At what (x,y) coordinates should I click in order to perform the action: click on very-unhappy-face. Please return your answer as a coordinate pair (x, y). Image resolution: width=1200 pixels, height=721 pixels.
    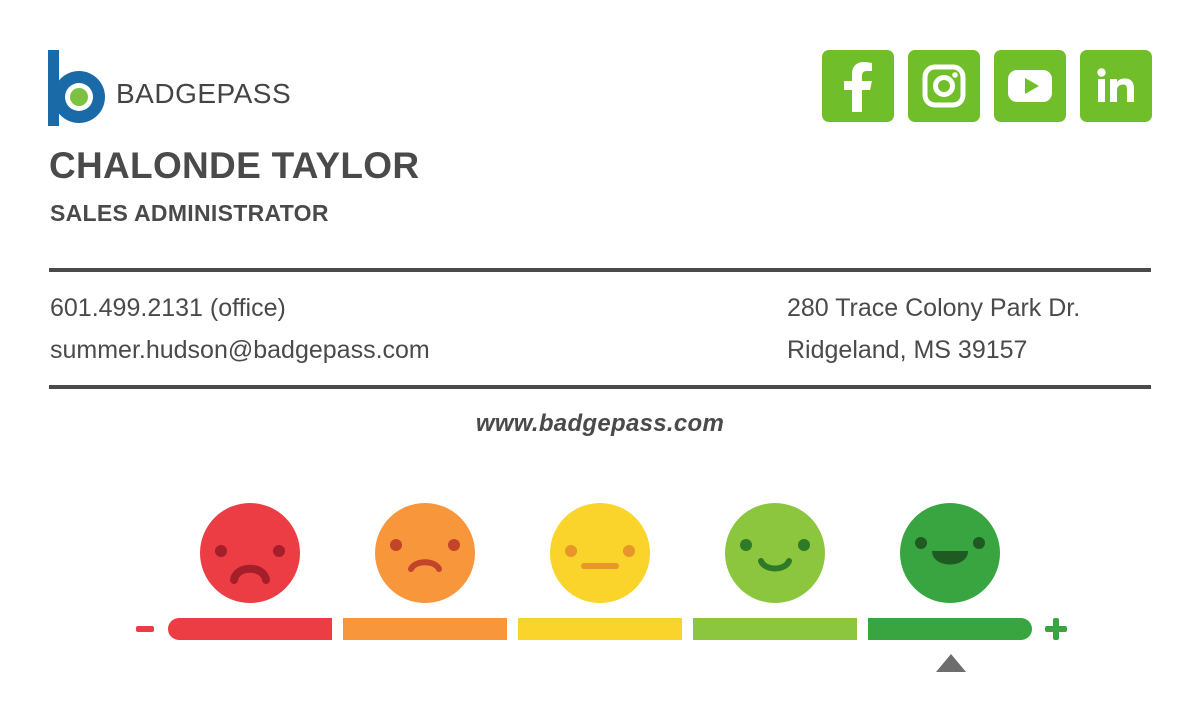
    Looking at the image, I should click on (250, 553).